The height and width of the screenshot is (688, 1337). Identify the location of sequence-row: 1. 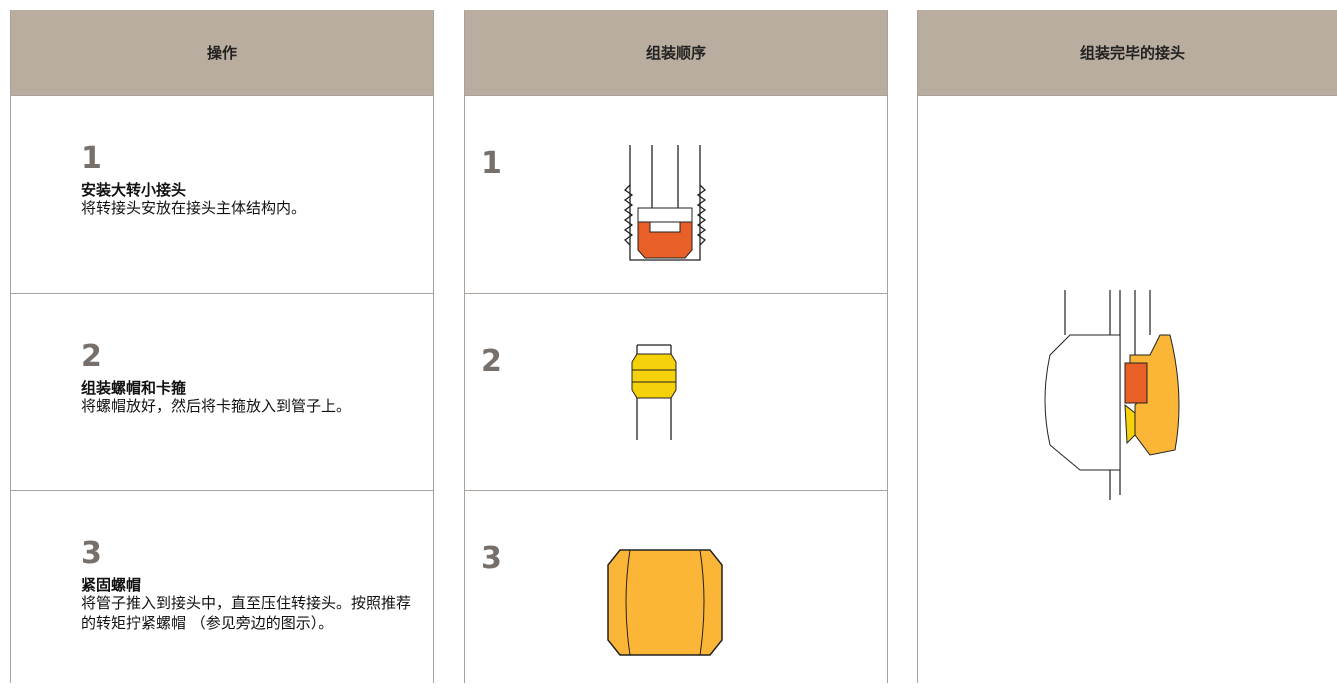
(676, 194).